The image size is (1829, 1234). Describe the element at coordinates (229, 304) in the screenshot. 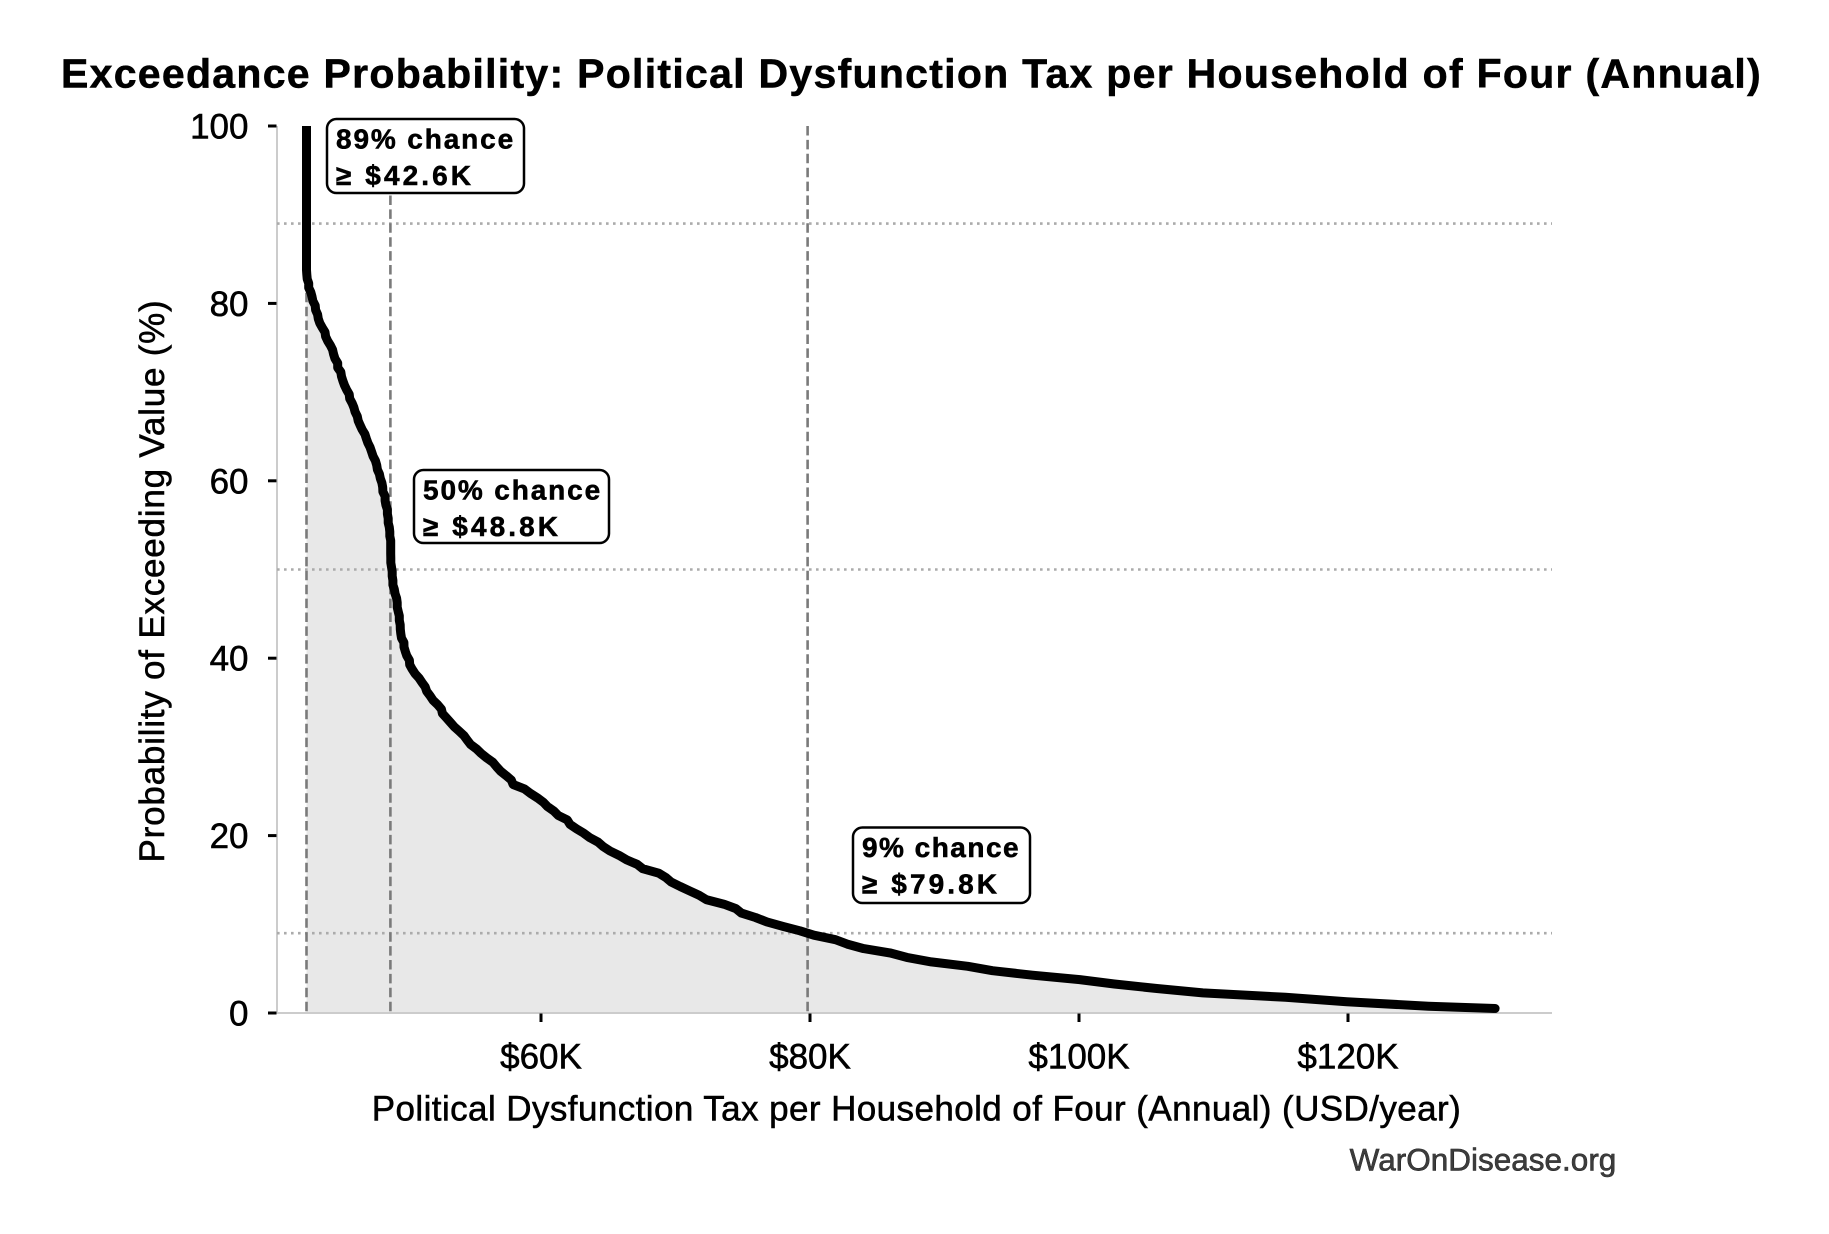

I see `svg-text: 80` at that location.